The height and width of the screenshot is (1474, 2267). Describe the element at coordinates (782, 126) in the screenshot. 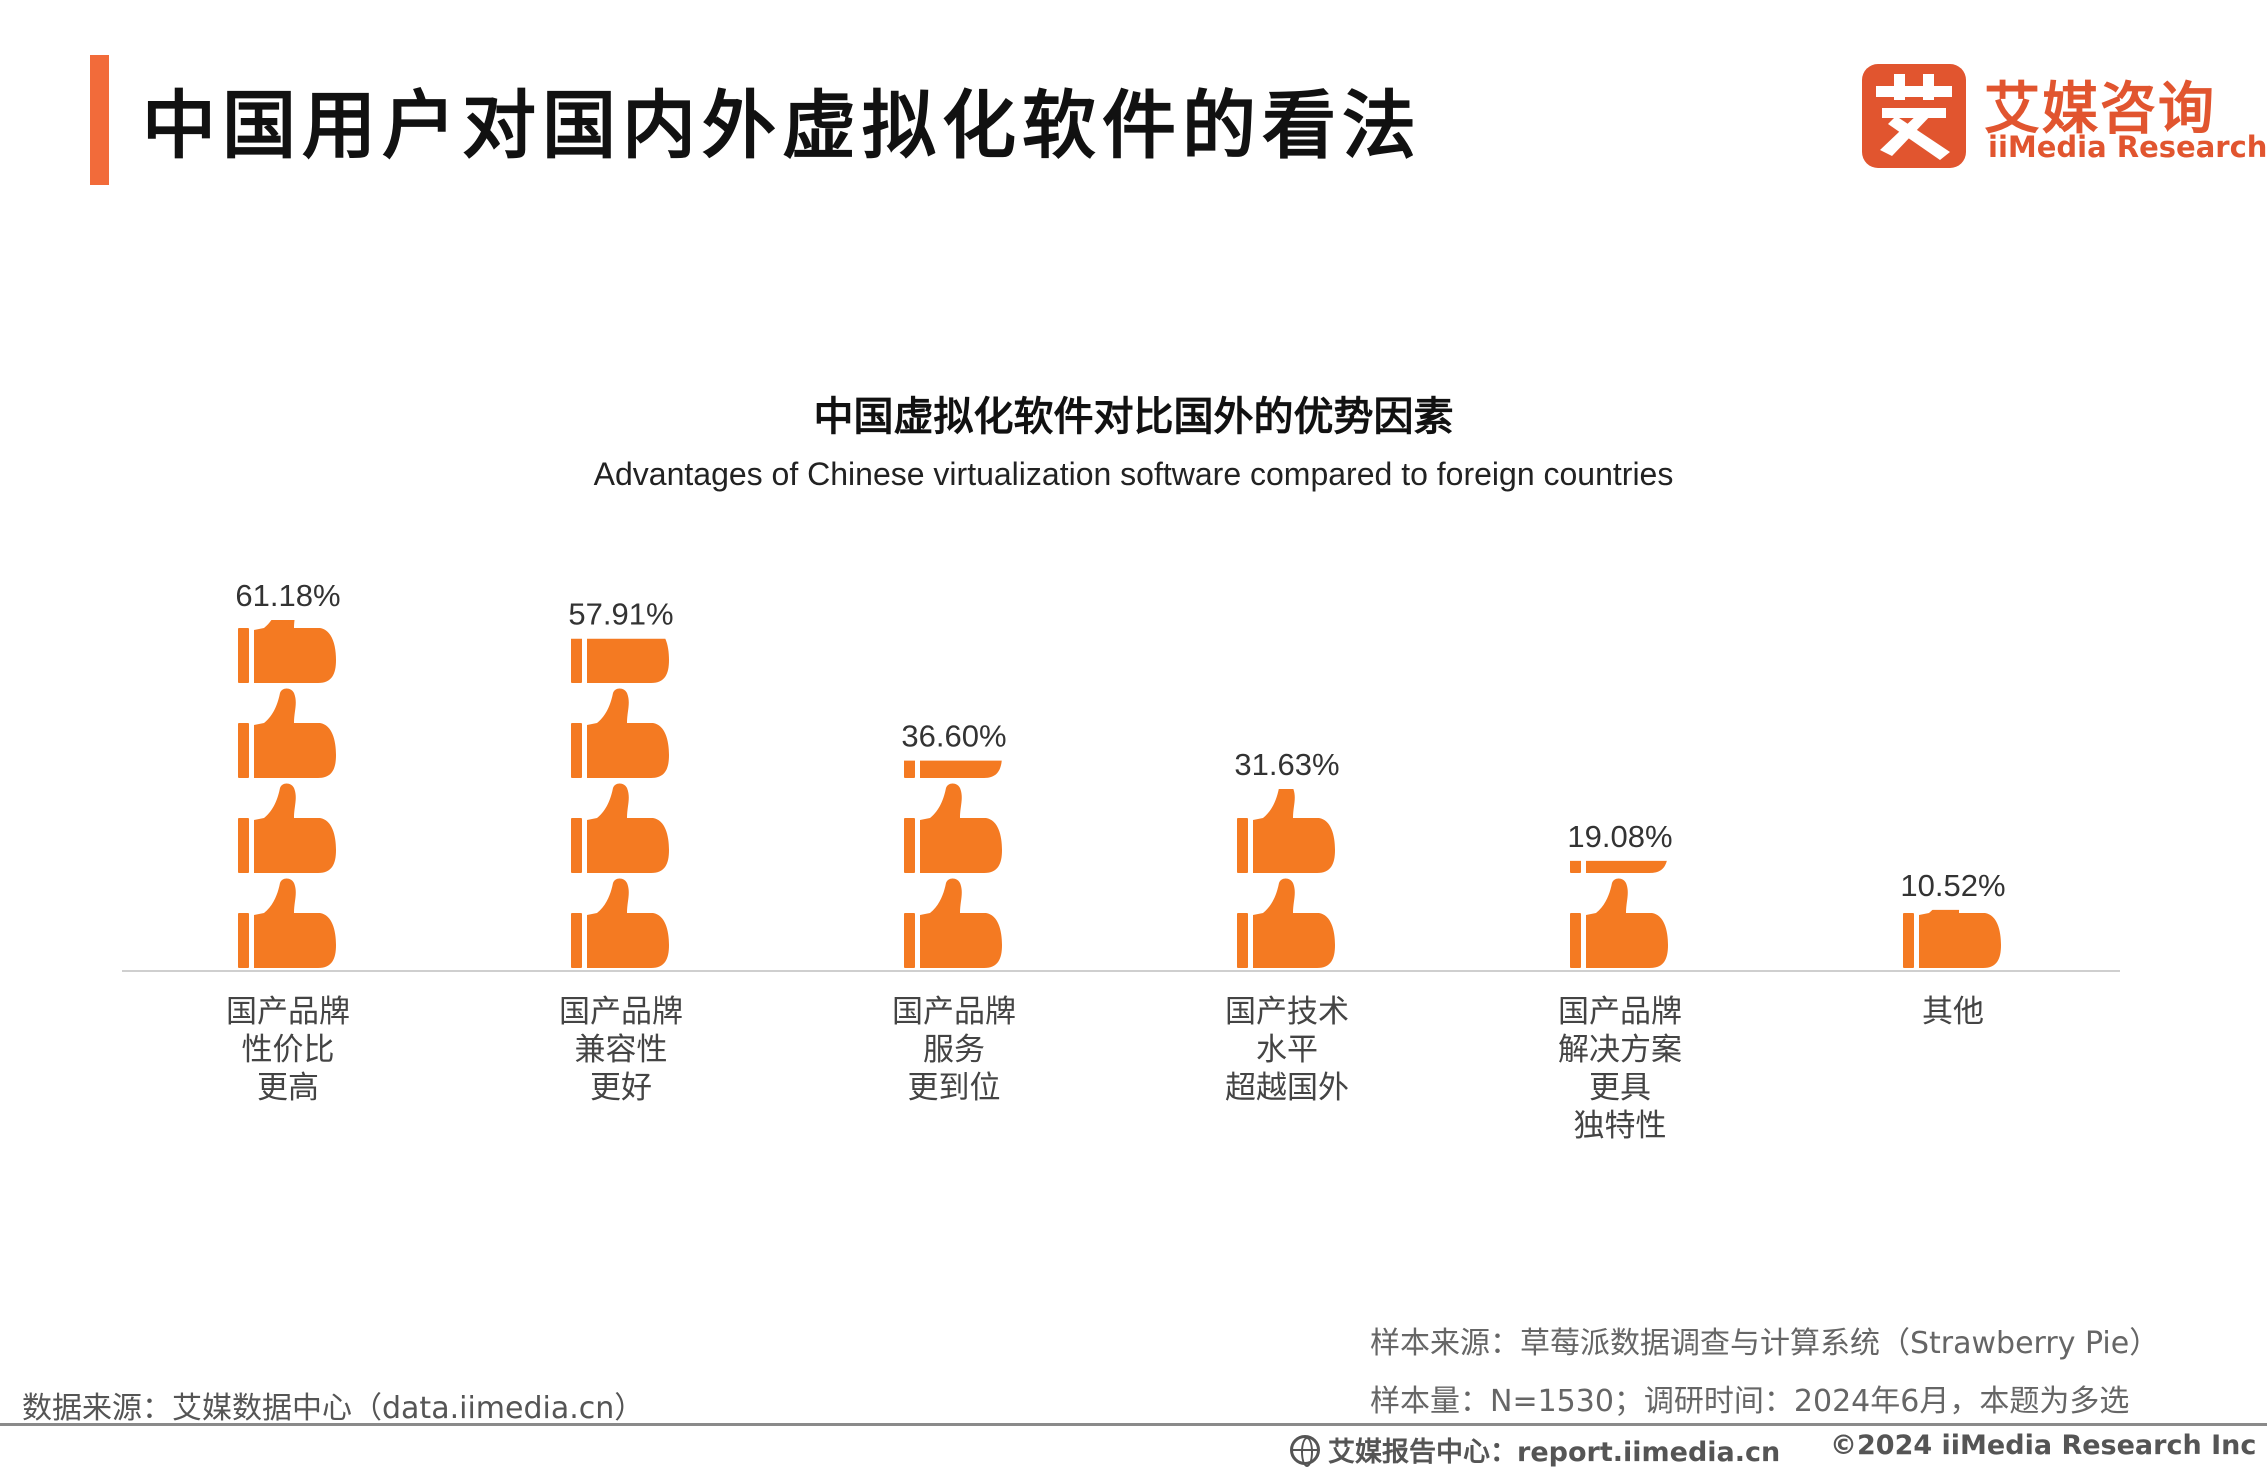

I see `page-title: 中国用户对国内外虚拟化软件的看法` at that location.